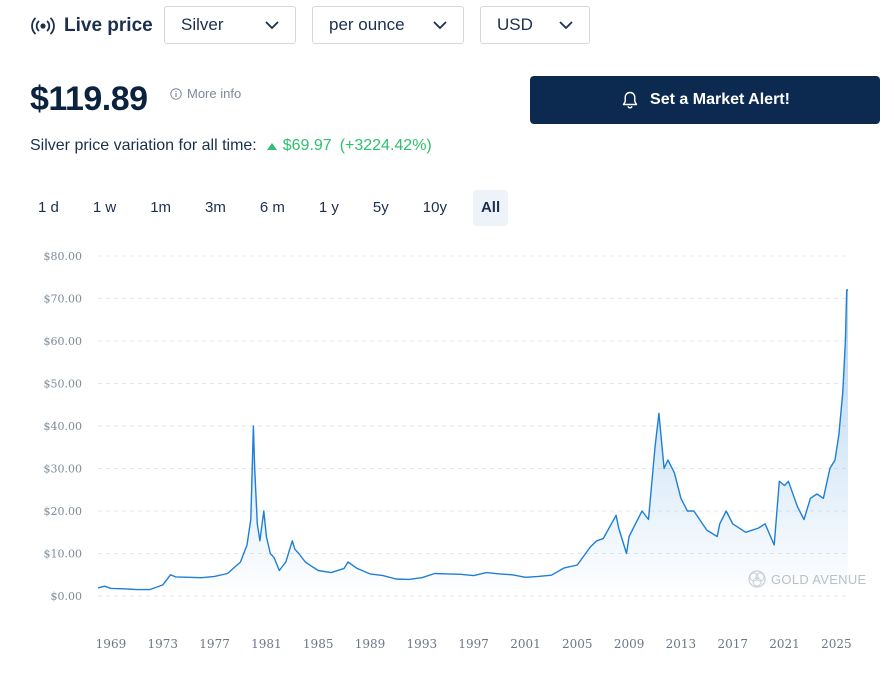  What do you see at coordinates (271, 146) in the screenshot?
I see `triangle-up-icon` at bounding box center [271, 146].